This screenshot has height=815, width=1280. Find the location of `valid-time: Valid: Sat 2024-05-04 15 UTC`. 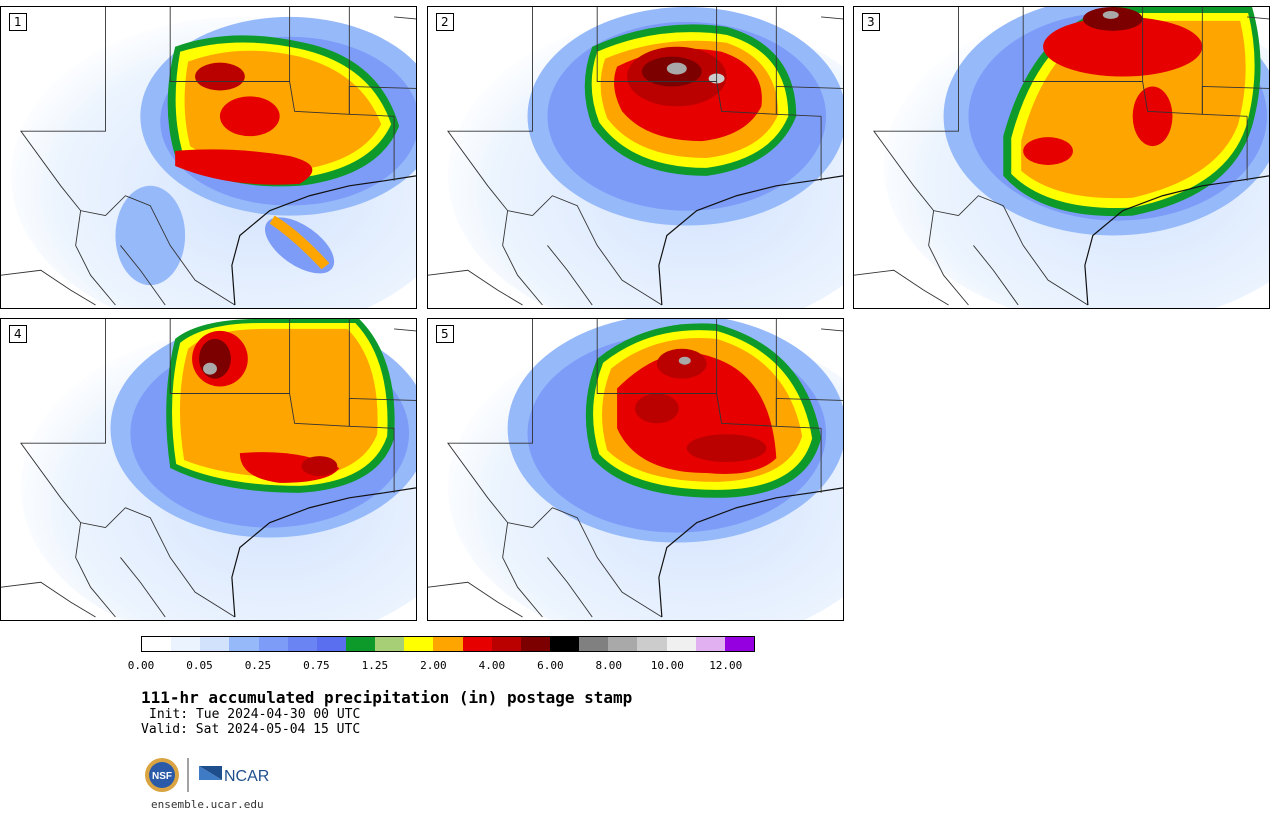

valid-time: Valid: Sat 2024-05-04 15 UTC is located at coordinates (251, 729).